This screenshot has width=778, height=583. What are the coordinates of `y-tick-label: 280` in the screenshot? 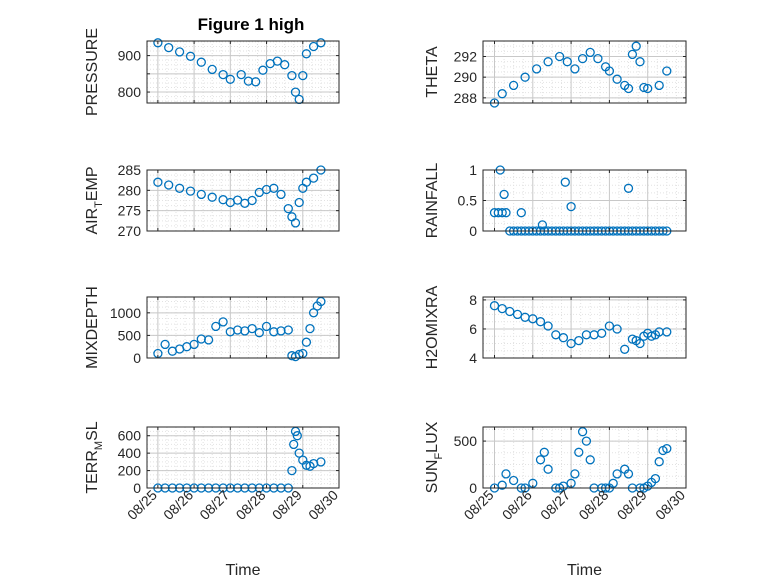 It's located at (130, 190).